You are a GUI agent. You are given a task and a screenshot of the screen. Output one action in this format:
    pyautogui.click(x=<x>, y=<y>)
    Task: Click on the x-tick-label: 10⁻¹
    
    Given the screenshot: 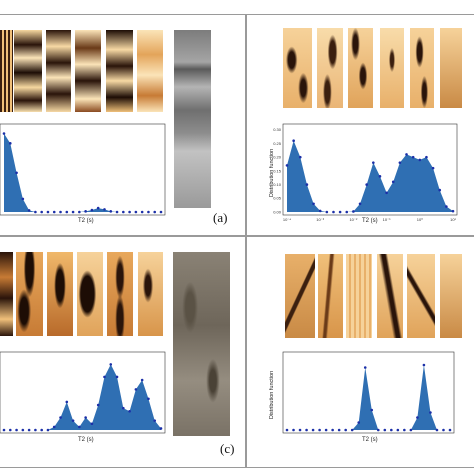 What is the action you would take?
    pyautogui.click(x=387, y=219)
    